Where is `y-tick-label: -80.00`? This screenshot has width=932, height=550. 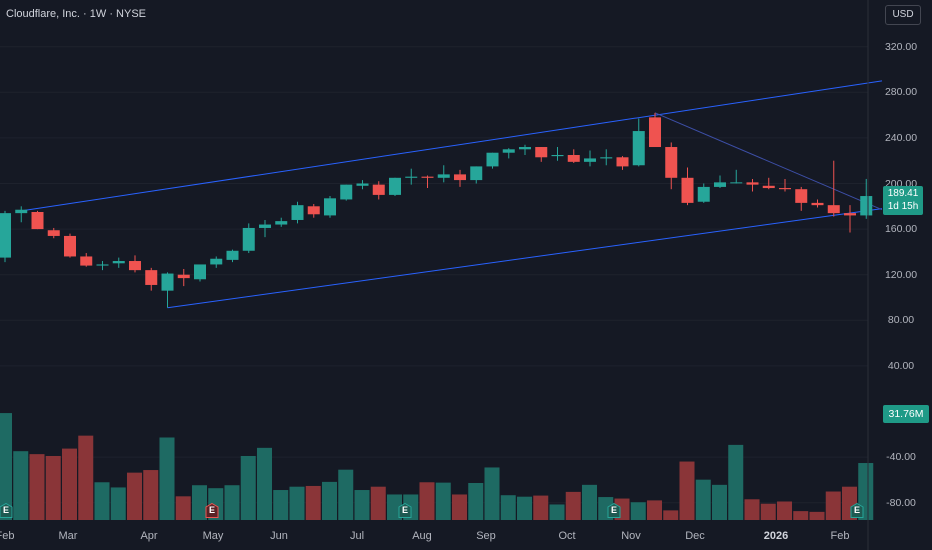 y-tick-label: -80.00 is located at coordinates (901, 502).